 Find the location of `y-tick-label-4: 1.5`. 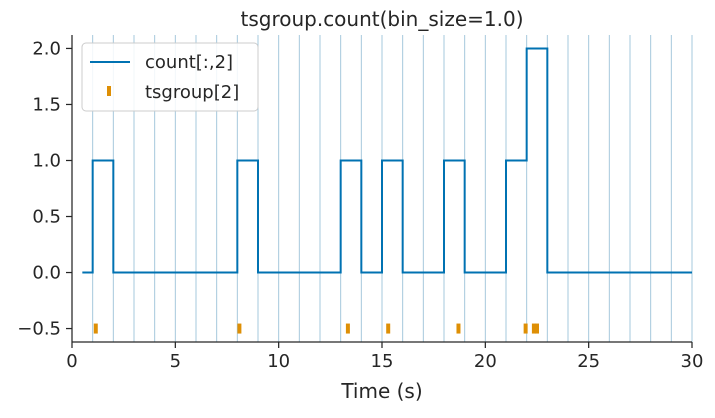

y-tick-label-4: 1.5 is located at coordinates (46, 104).